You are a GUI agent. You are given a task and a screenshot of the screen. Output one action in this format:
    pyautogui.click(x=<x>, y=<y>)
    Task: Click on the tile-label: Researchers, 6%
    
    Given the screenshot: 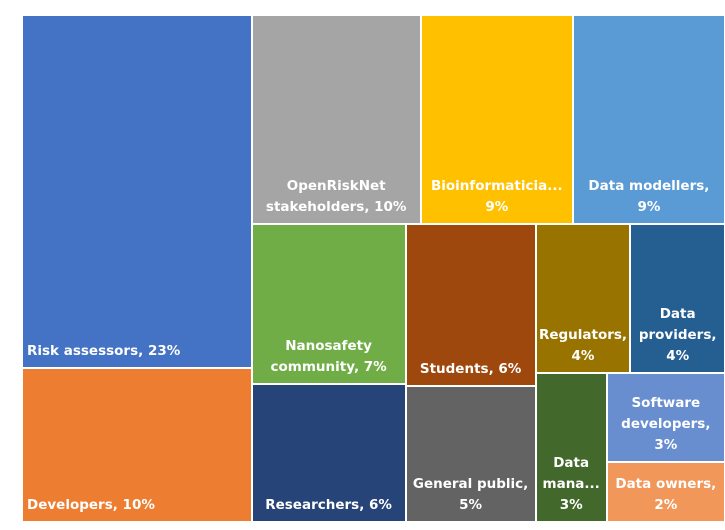 What is the action you would take?
    pyautogui.click(x=328, y=504)
    